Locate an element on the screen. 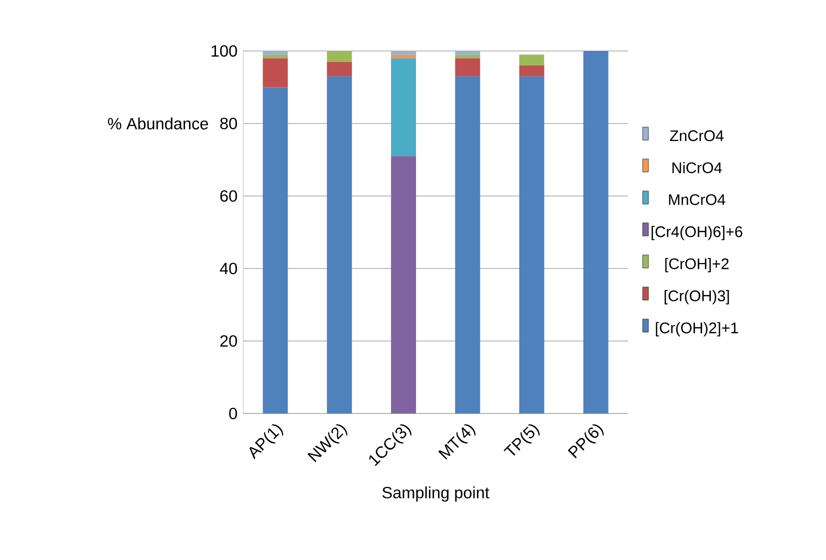 This screenshot has width=826, height=560. y-tick-label: 100 is located at coordinates (224, 51).